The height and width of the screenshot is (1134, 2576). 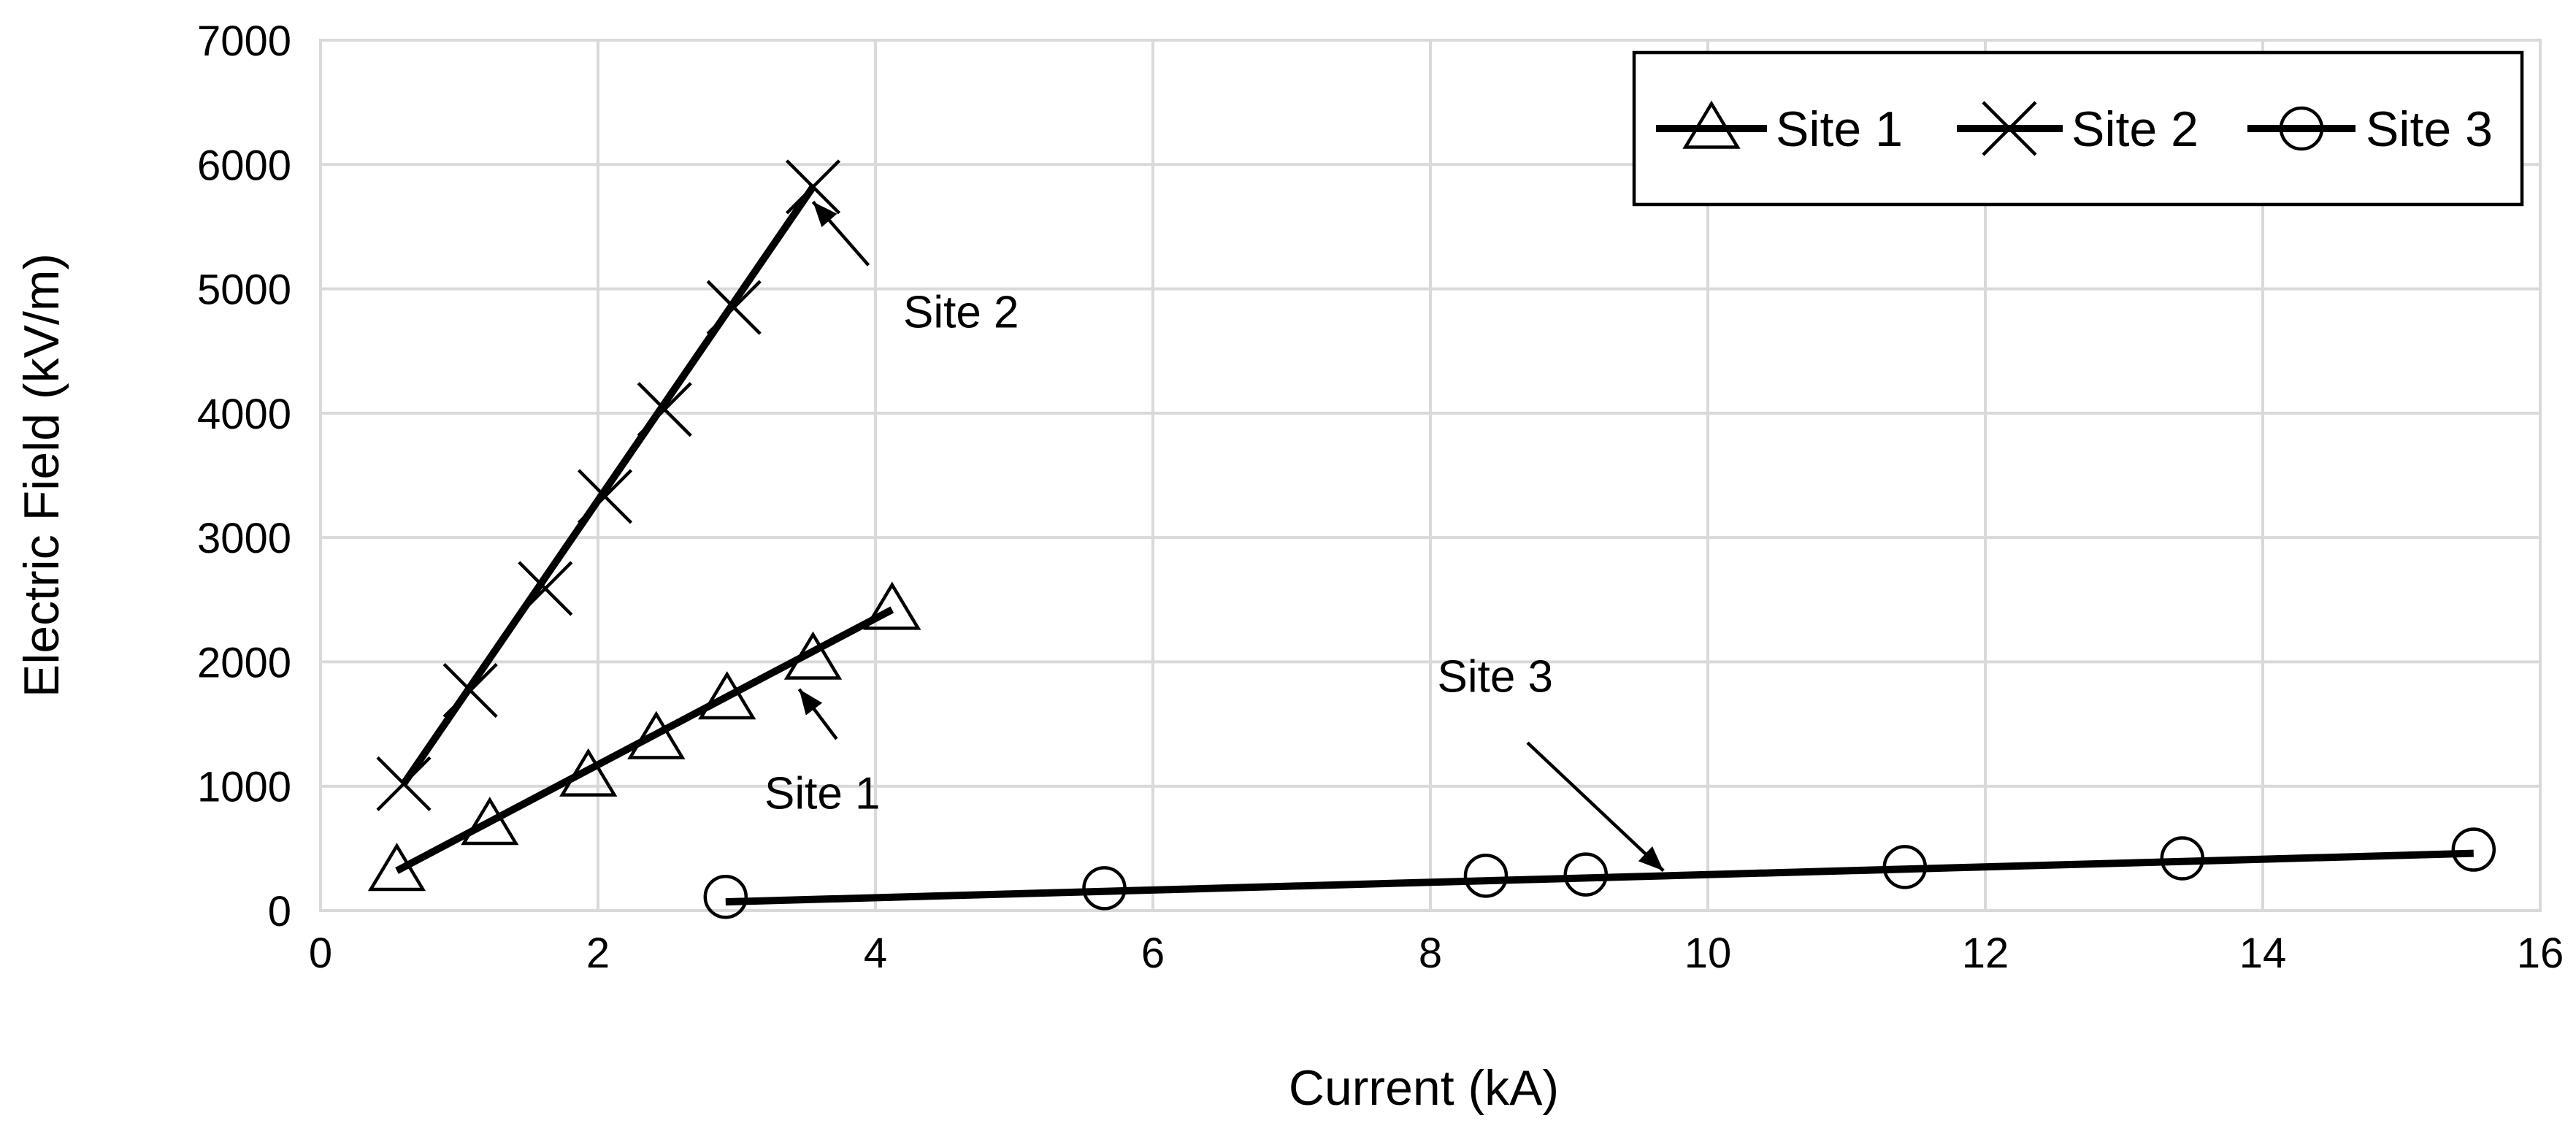 I want to click on x-tick-label: 4, so click(x=875, y=953).